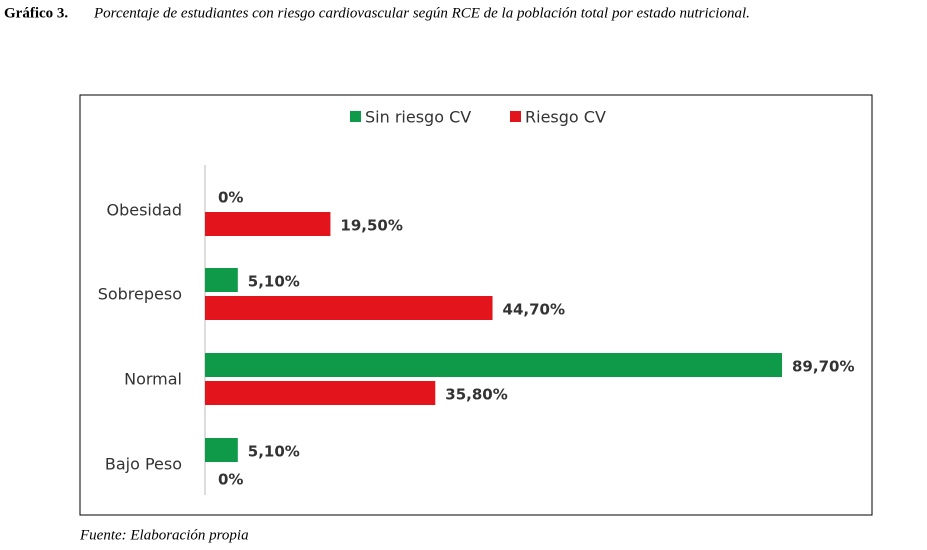 The image size is (927, 550). What do you see at coordinates (476, 395) in the screenshot?
I see `value-label: 35,80%` at bounding box center [476, 395].